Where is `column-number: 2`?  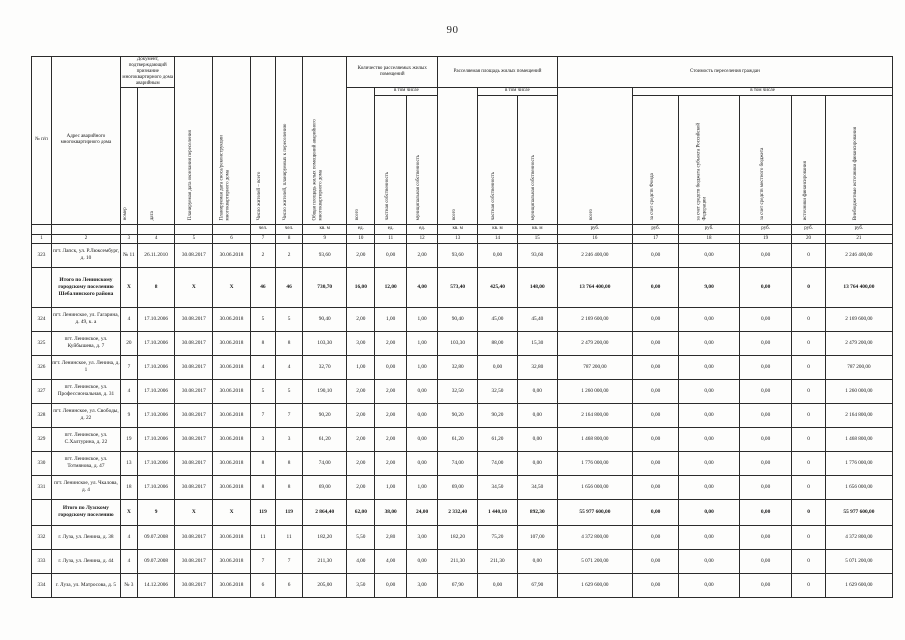 column-number: 2 is located at coordinates (86, 238).